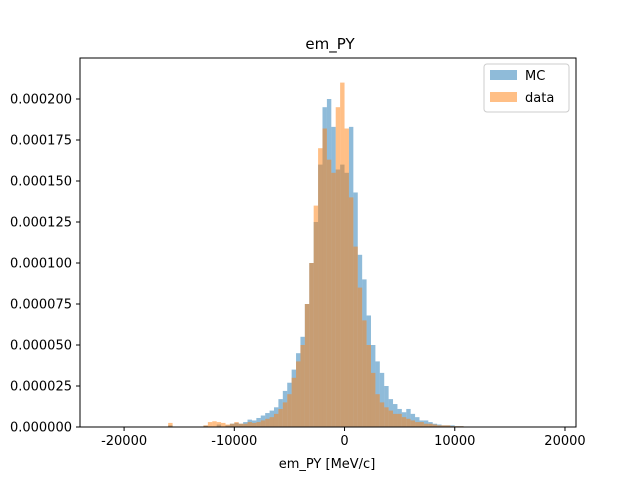 This screenshot has height=480, width=640. Describe the element at coordinates (41, 264) in the screenshot. I see `y-tick-label-4: 0.000100` at that location.